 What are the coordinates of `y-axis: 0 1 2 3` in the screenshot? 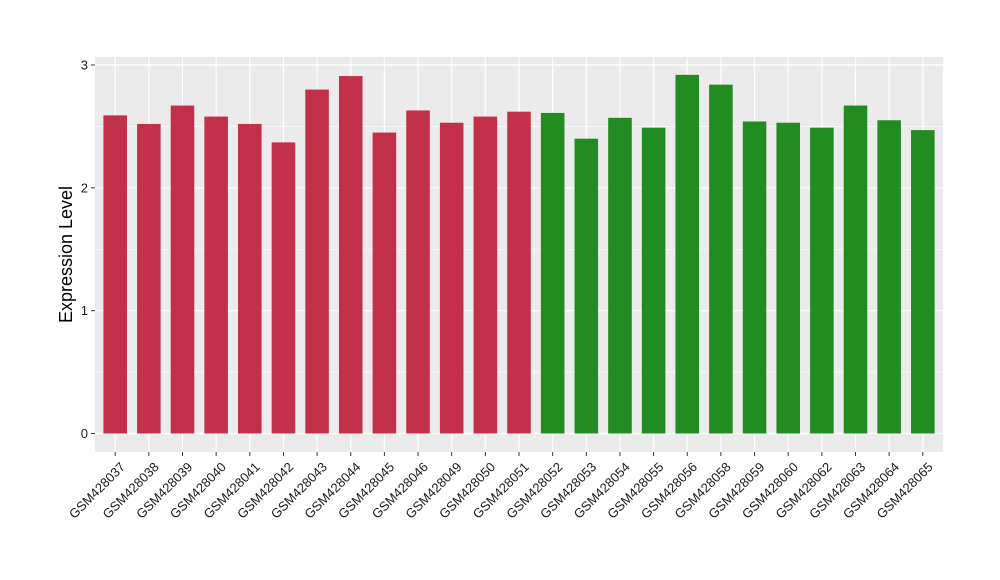 It's located at (88, 249).